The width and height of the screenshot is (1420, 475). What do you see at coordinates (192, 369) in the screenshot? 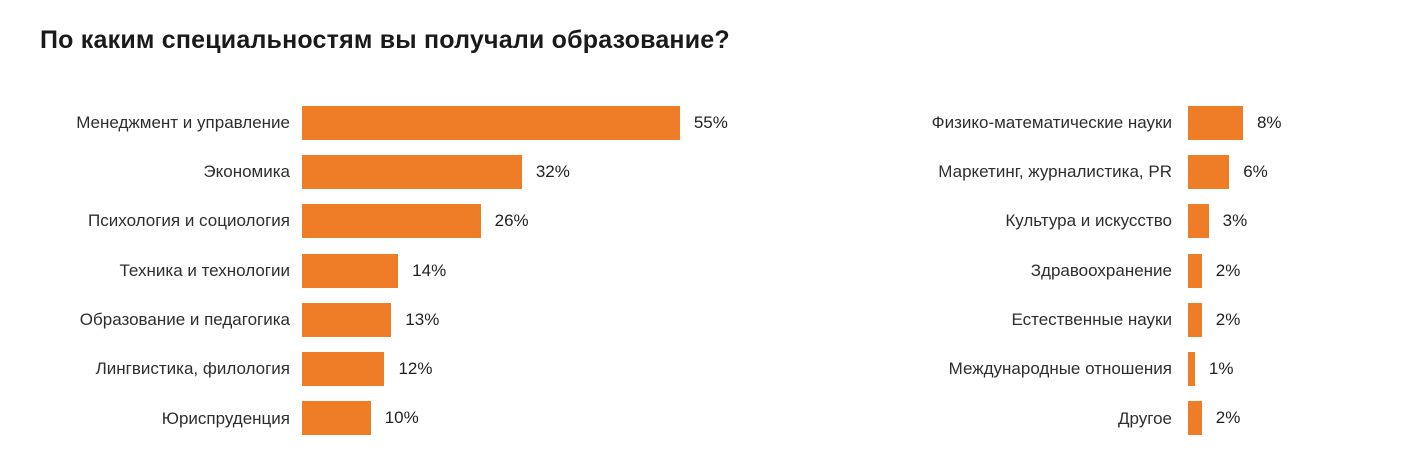
I see `category-label: Лингвистика, филология` at bounding box center [192, 369].